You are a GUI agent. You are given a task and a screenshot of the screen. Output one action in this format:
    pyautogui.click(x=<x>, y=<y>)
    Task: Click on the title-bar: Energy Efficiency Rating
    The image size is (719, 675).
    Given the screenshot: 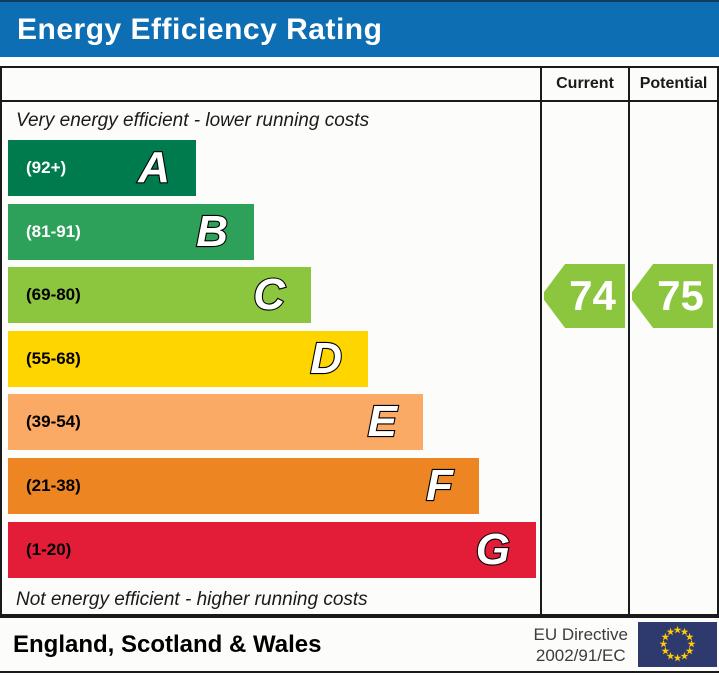 What is the action you would take?
    pyautogui.click(x=359, y=28)
    